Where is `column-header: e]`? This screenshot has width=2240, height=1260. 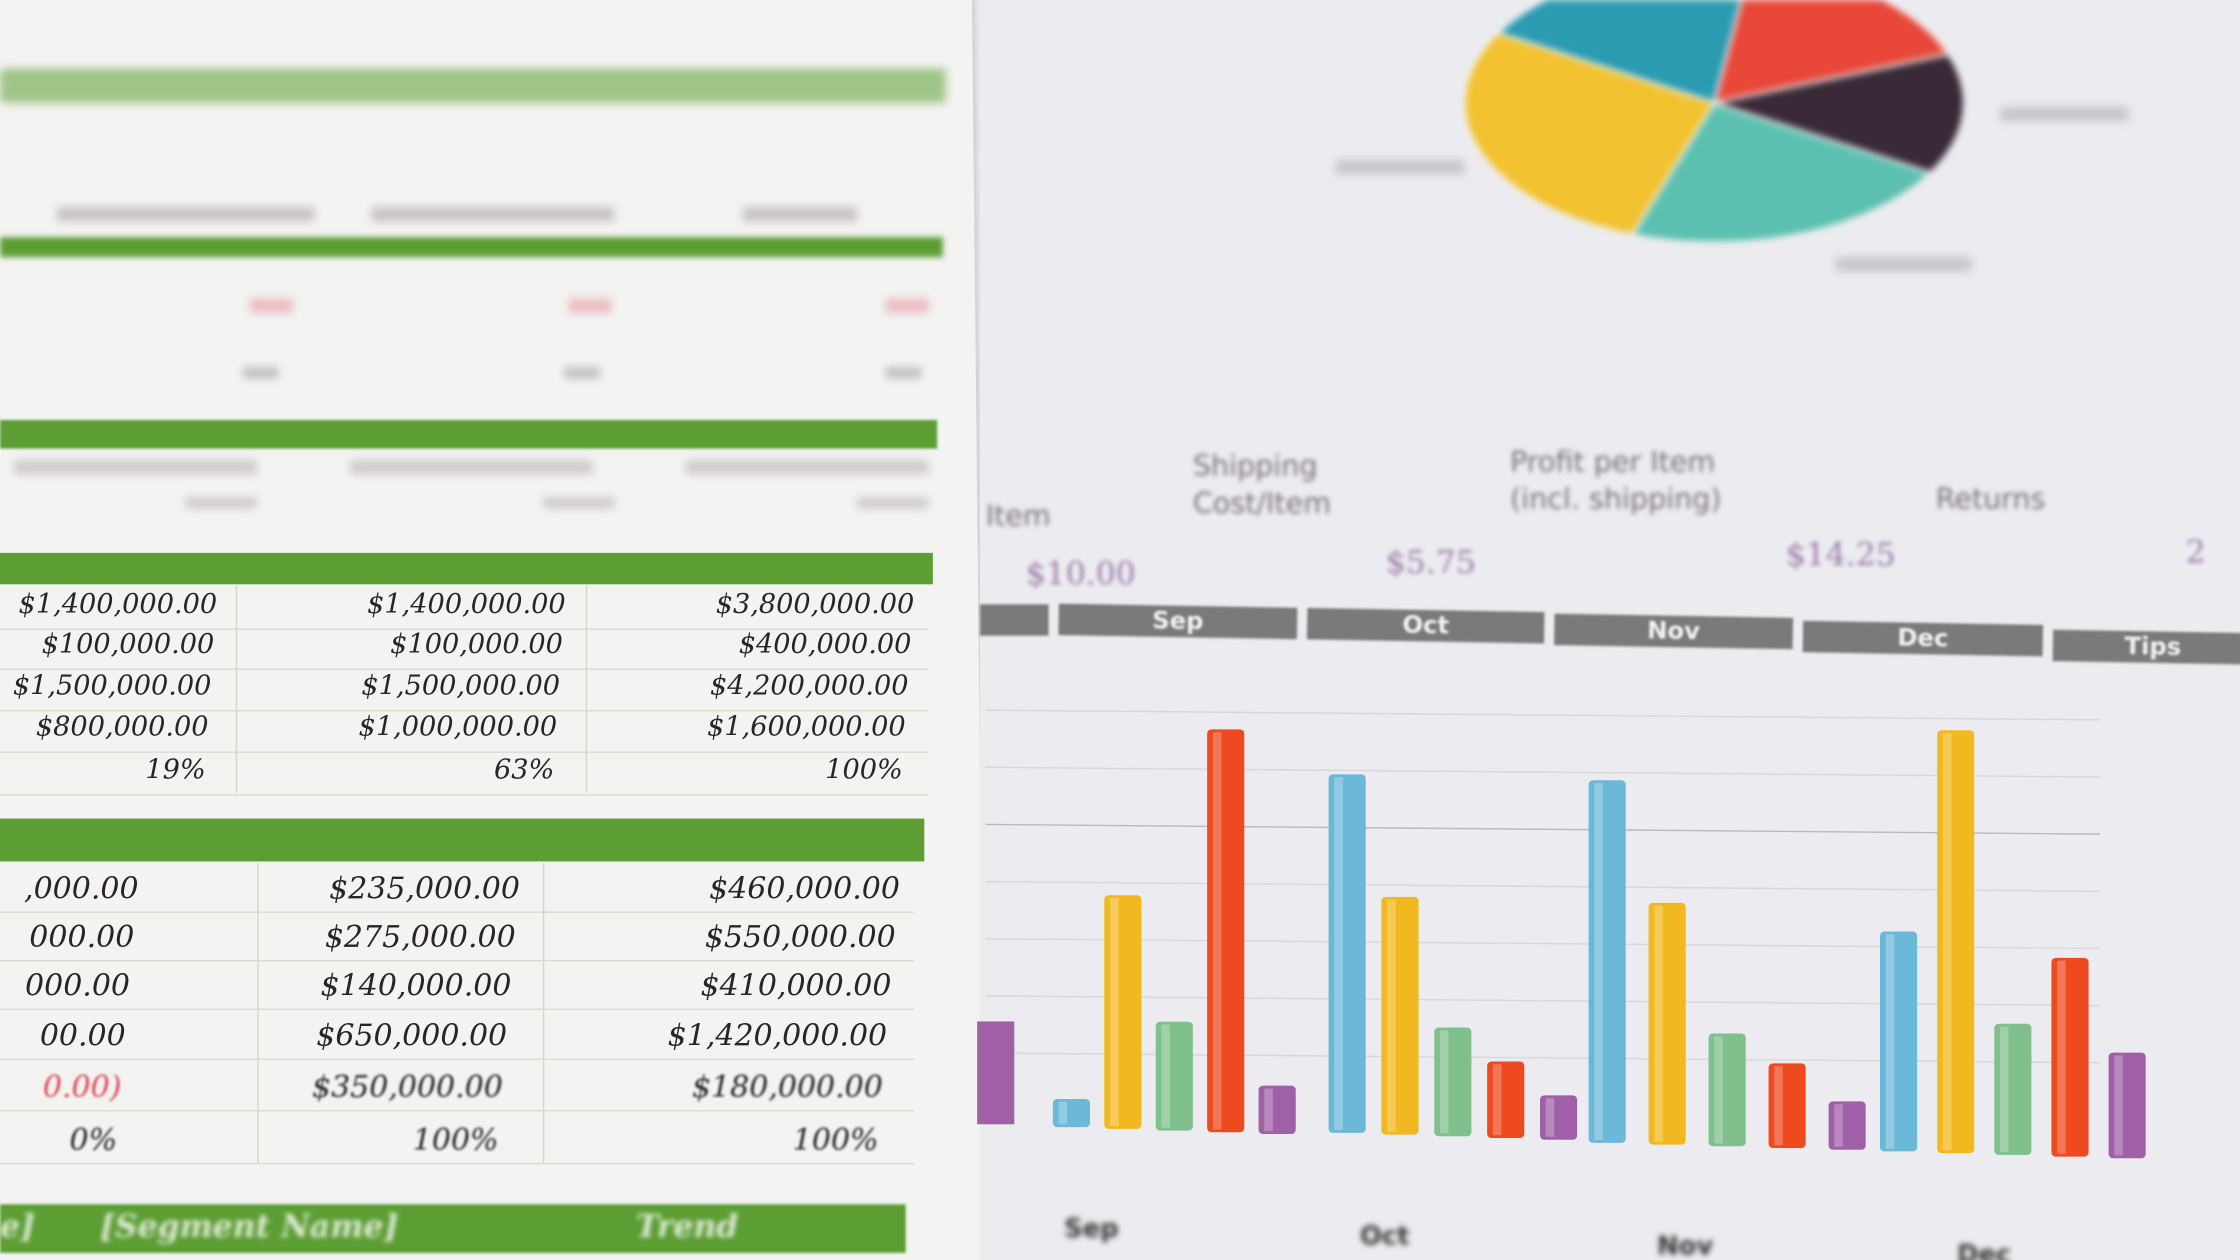
column-header: e] is located at coordinates (17, 1227).